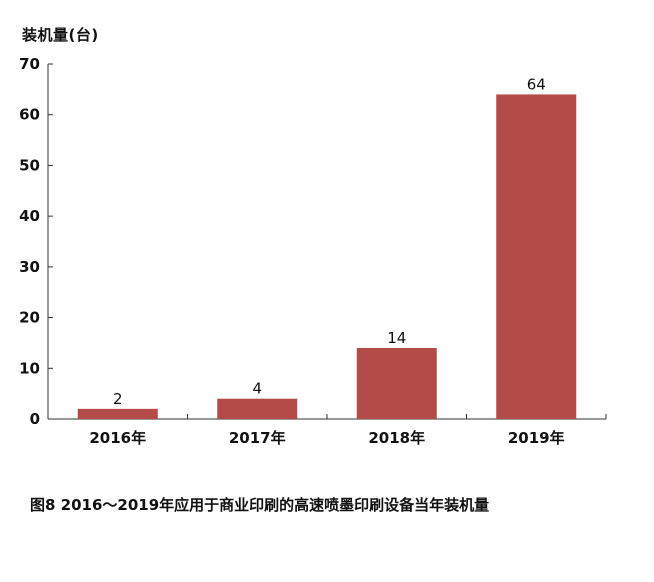 The image size is (654, 582). Describe the element at coordinates (536, 84) in the screenshot. I see `data-label: 64` at that location.